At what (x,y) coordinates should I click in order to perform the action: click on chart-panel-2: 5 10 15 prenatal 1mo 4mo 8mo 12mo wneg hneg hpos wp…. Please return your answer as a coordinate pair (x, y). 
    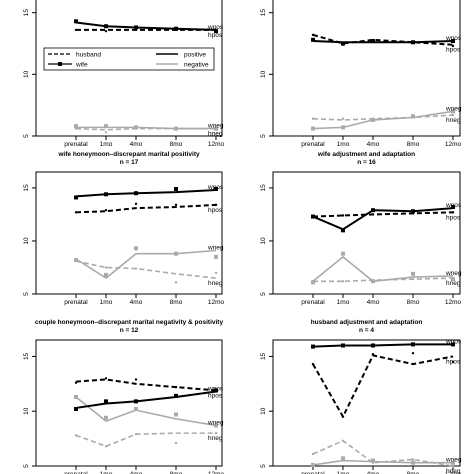
    Looking at the image, I should click on (361, 74).